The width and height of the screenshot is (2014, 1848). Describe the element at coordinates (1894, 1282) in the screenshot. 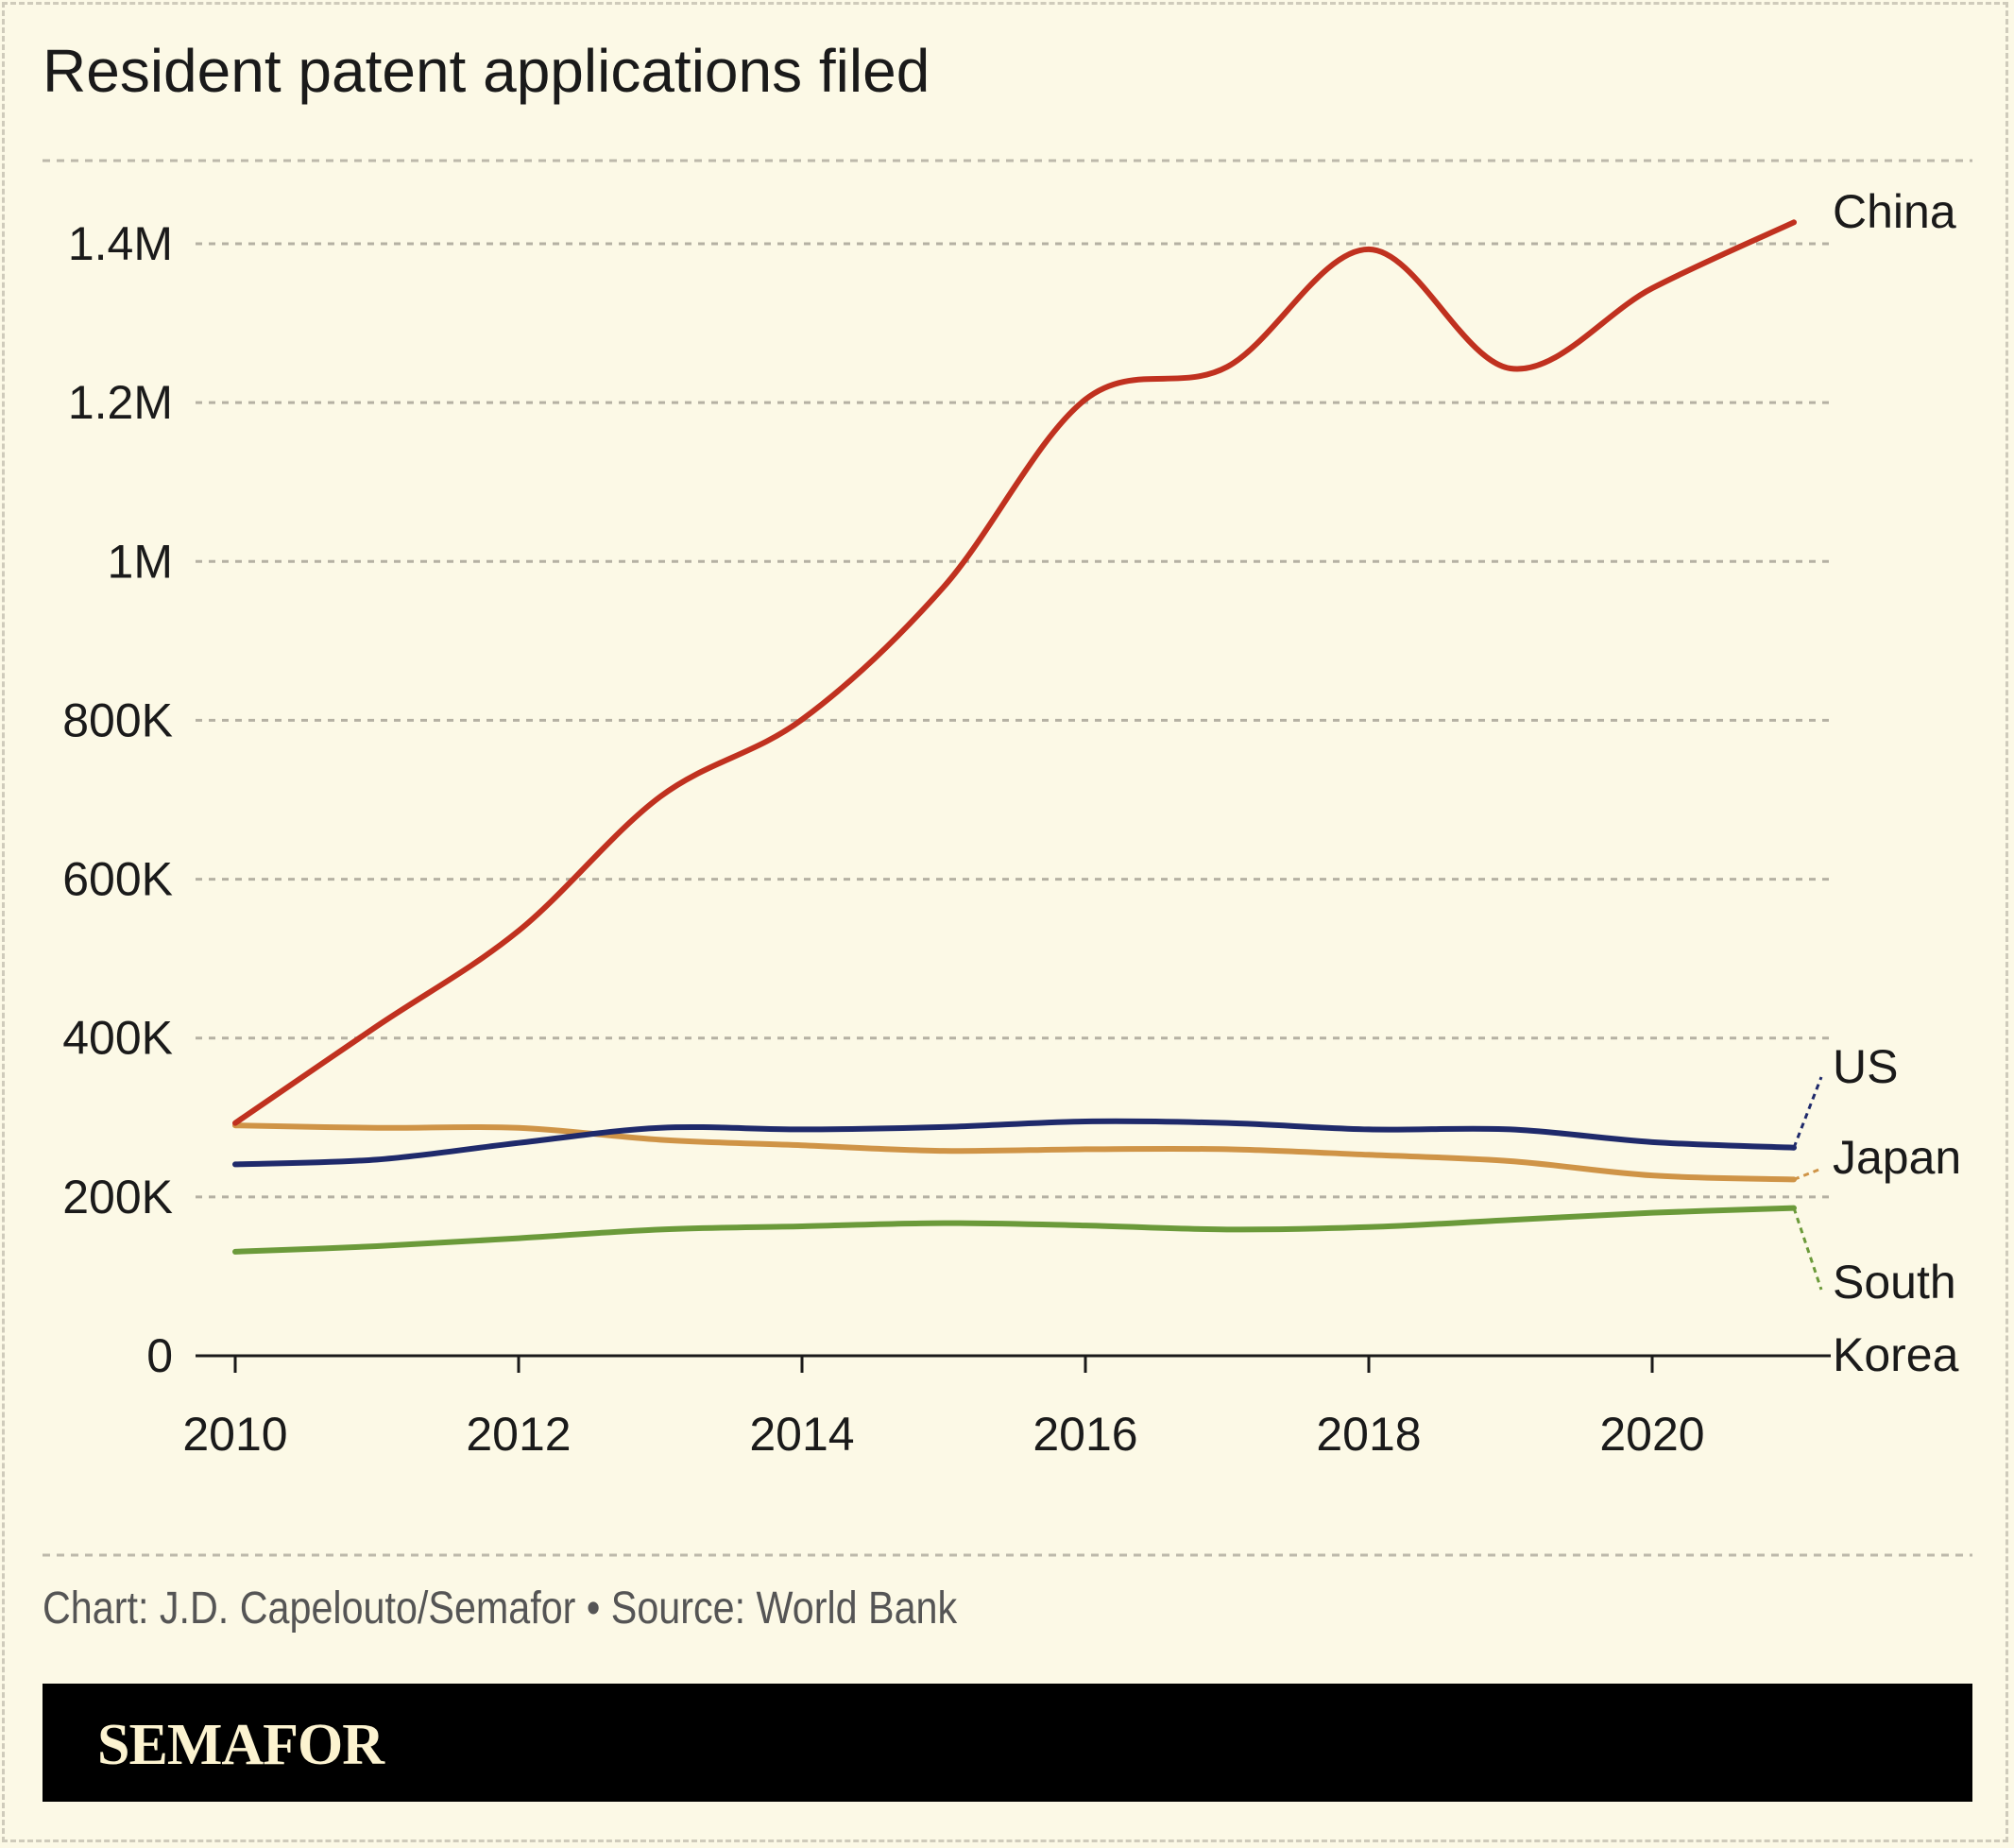

I see `series-label-south-korea: South` at that location.